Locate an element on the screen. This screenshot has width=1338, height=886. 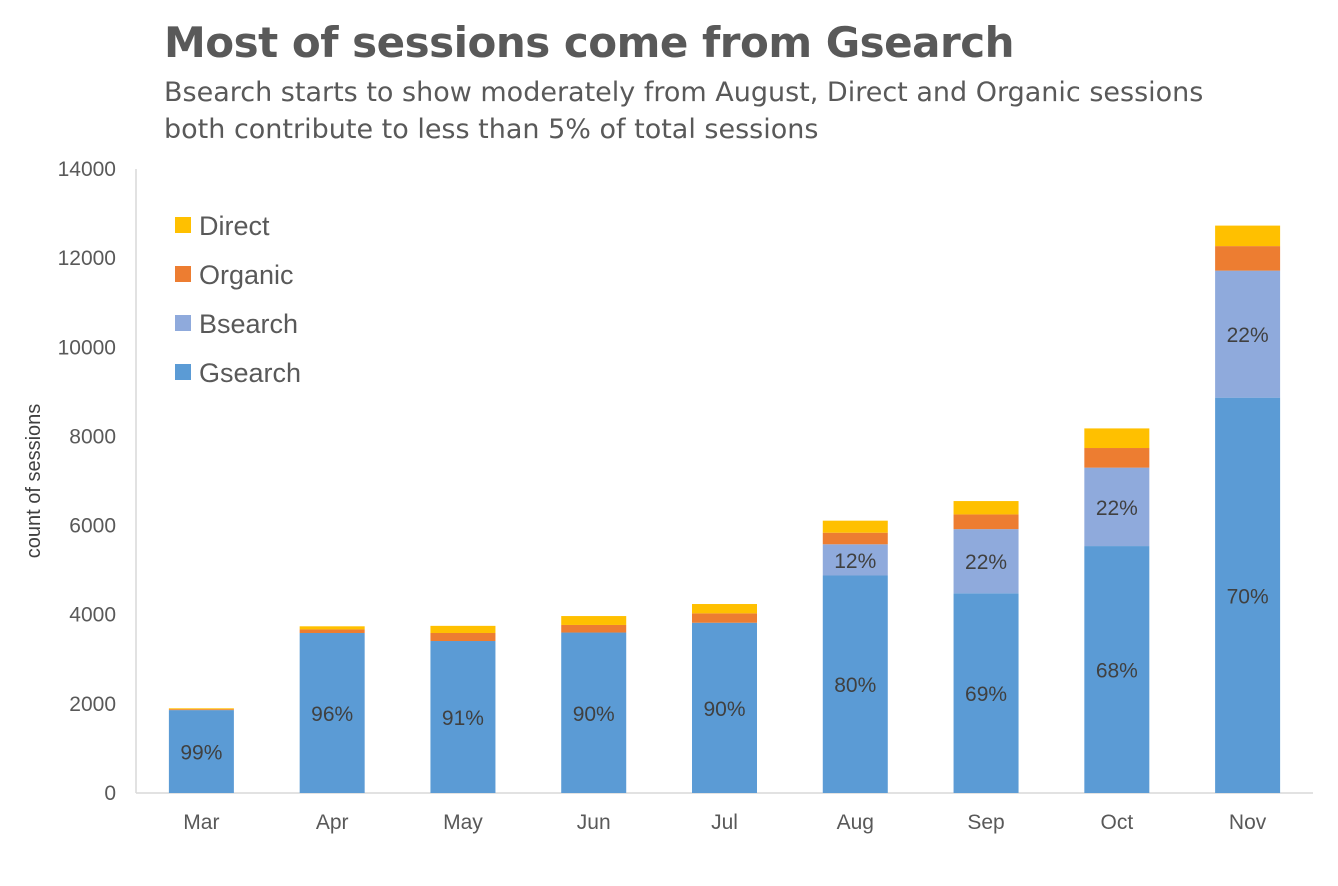
x-tick-label: Aug is located at coordinates (855, 822).